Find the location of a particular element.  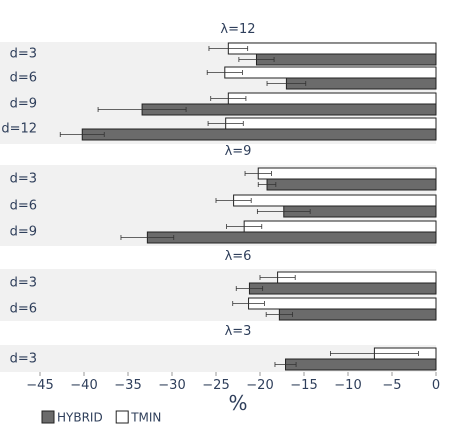

x-tick-label: −35 is located at coordinates (127, 385).